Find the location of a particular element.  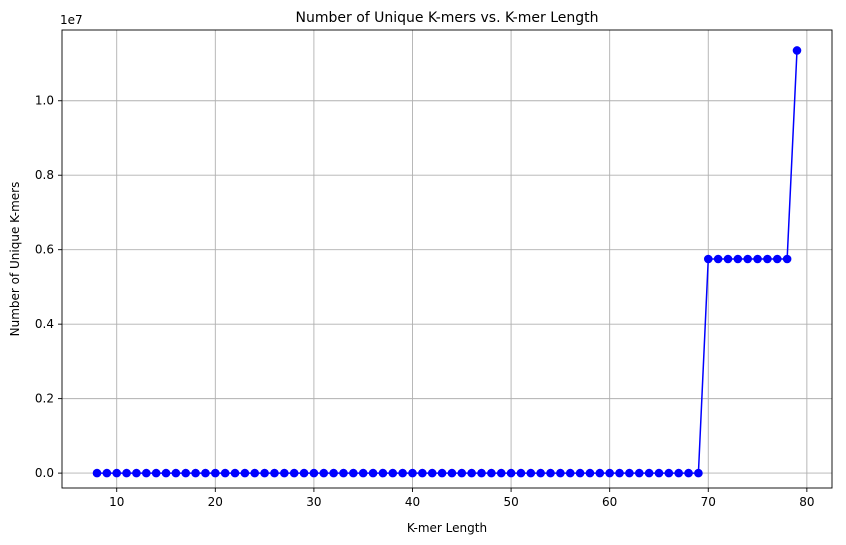

x-axis: 10 20 30 40 50 60 70 80 is located at coordinates (461, 498).